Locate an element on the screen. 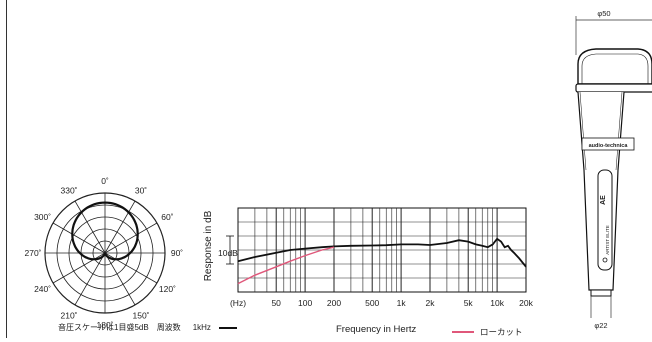 This screenshot has height=342, width=652. polar-angle-label: 0˚ is located at coordinates (105, 181).